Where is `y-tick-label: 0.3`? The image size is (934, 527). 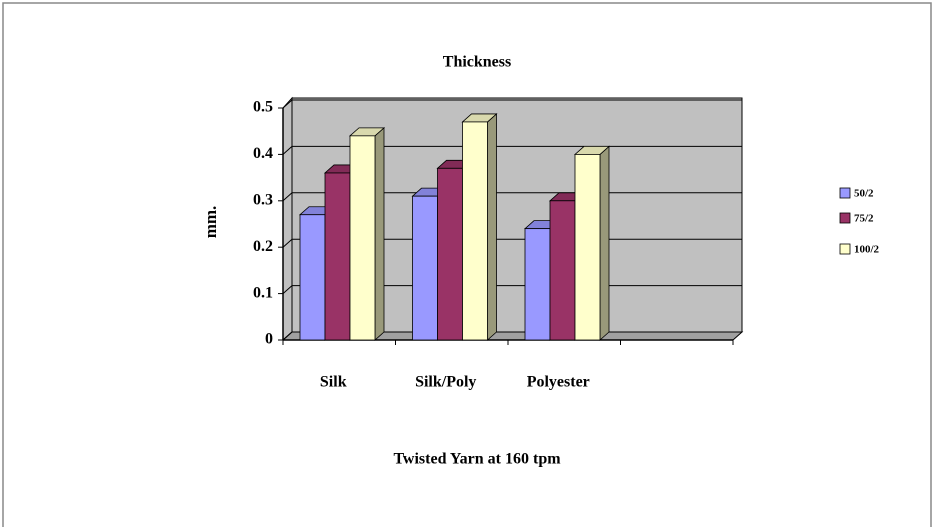 y-tick-label: 0.3 is located at coordinates (263, 199).